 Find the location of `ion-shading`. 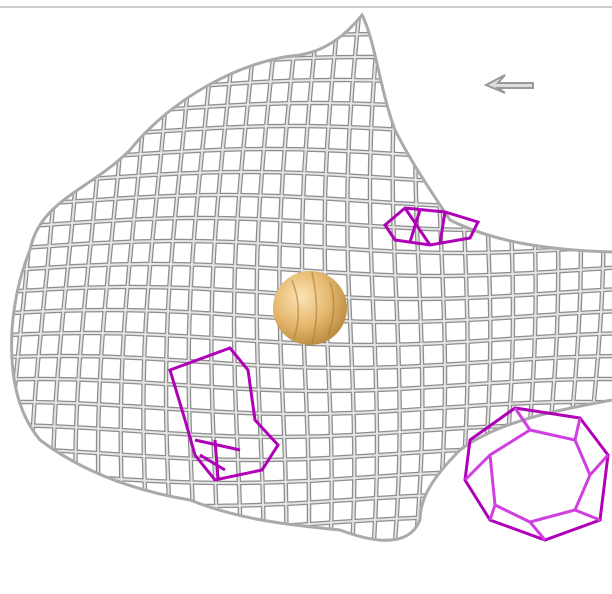

ion-shading is located at coordinates (313, 308).